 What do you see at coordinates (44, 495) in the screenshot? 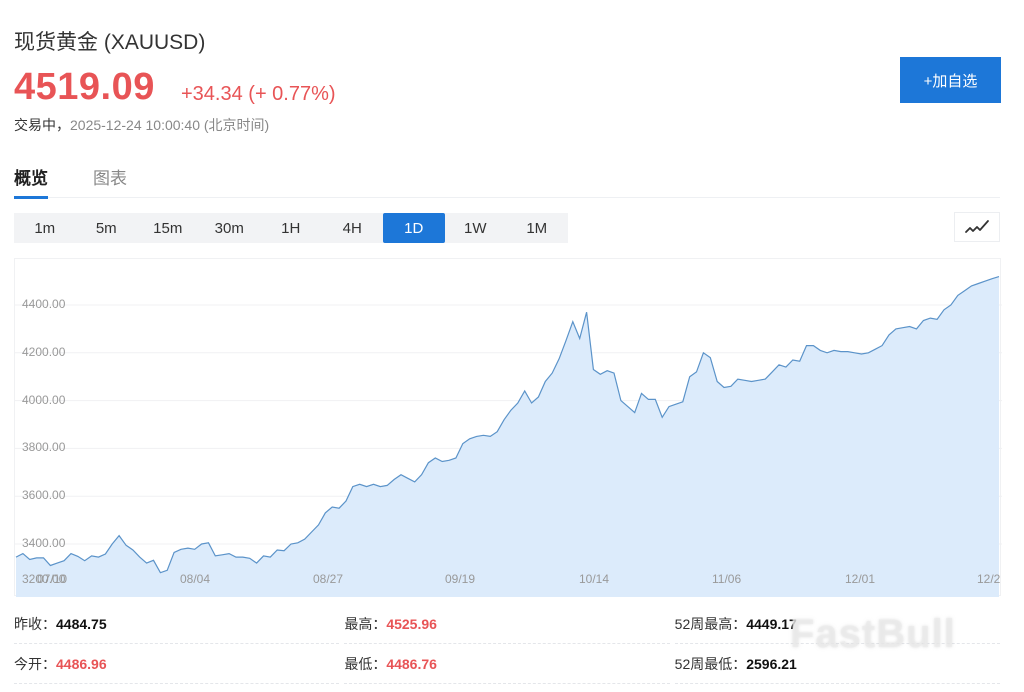
I see `y-axis-label: 3600.00` at bounding box center [44, 495].